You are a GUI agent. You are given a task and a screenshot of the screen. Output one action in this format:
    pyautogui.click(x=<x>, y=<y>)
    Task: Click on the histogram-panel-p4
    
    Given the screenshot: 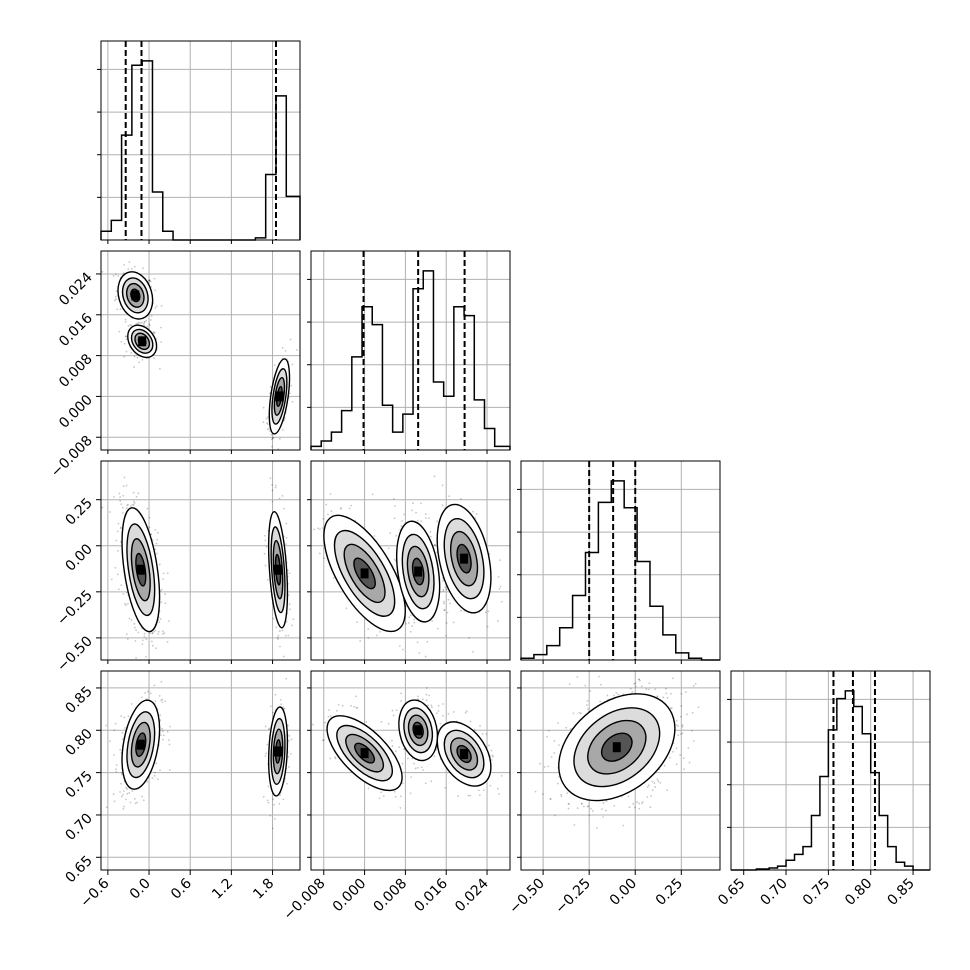 What is the action you would take?
    pyautogui.click(x=829, y=770)
    